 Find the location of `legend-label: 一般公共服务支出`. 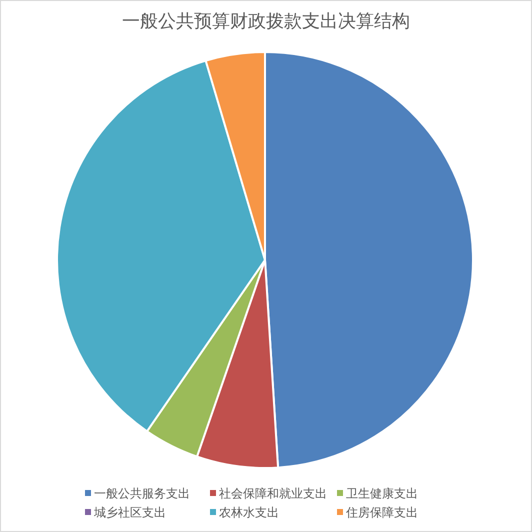

legend-label: 一般公共服务支出 is located at coordinates (142, 493).